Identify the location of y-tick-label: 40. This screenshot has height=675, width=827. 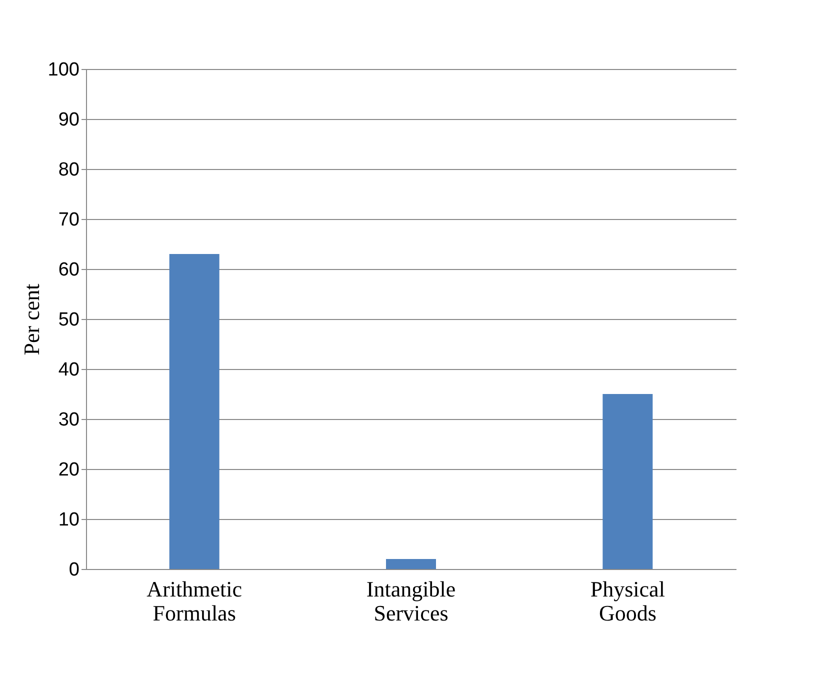
(69, 370).